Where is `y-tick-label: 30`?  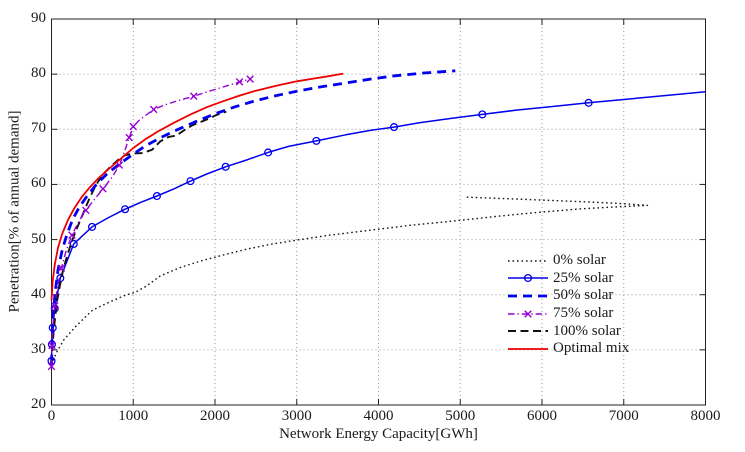 y-tick-label: 30 is located at coordinates (38, 348).